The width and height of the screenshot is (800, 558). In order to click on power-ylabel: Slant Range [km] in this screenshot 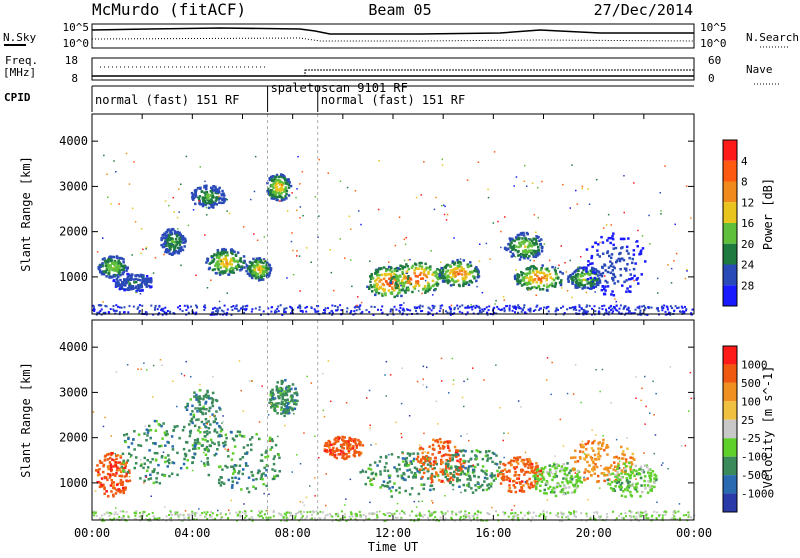, I will do `click(26, 214)`.